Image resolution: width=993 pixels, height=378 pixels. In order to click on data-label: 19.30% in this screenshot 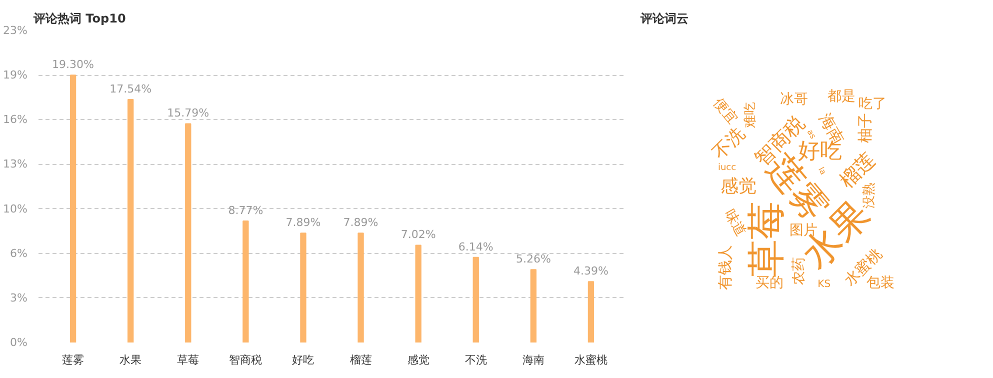, I will do `click(73, 65)`.